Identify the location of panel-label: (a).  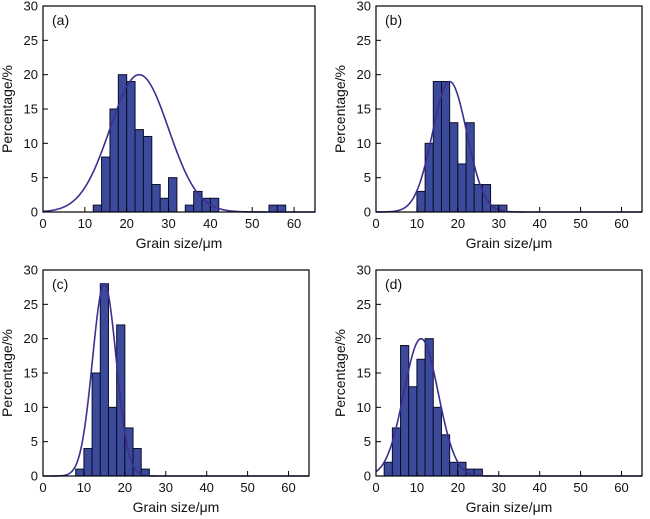
(60, 20).